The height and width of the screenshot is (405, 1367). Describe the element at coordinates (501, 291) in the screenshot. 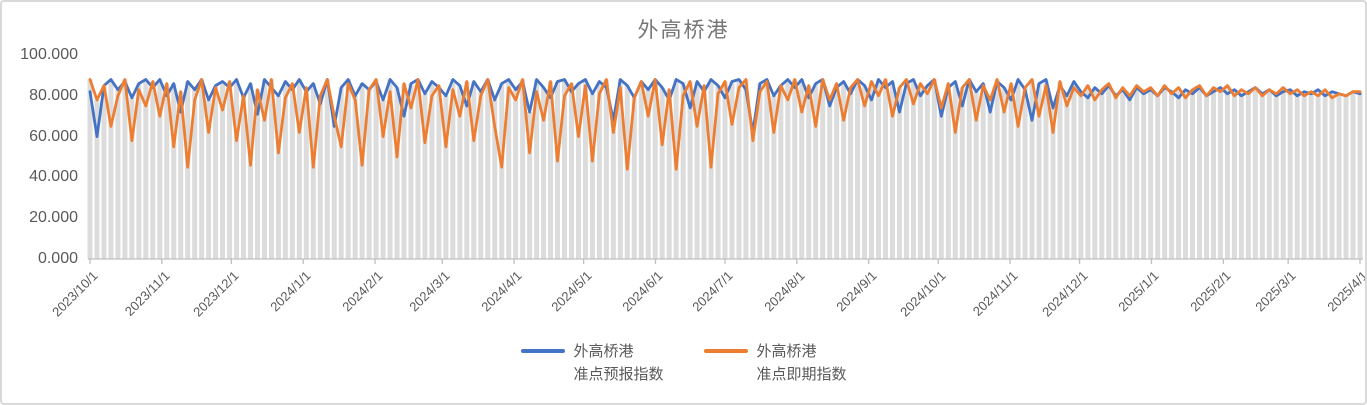

I see `x-axis-label: 2024/4/1` at that location.